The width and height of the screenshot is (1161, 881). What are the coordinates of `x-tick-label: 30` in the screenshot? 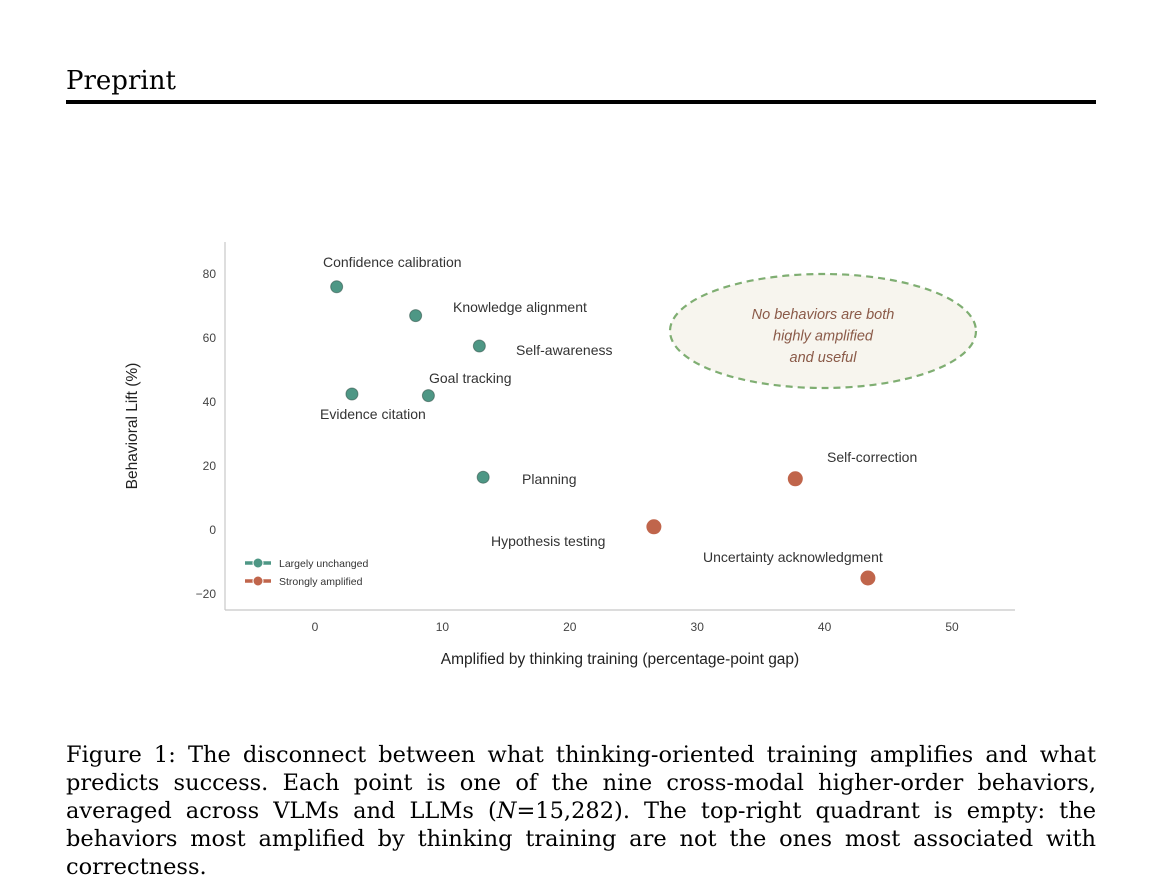 It's located at (698, 627).